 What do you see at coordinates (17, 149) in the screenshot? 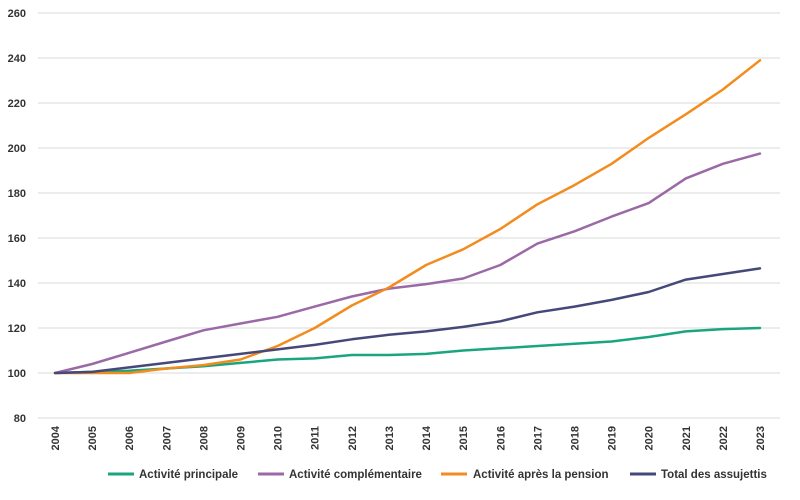
I see `y-tick-label-200: 200` at bounding box center [17, 149].